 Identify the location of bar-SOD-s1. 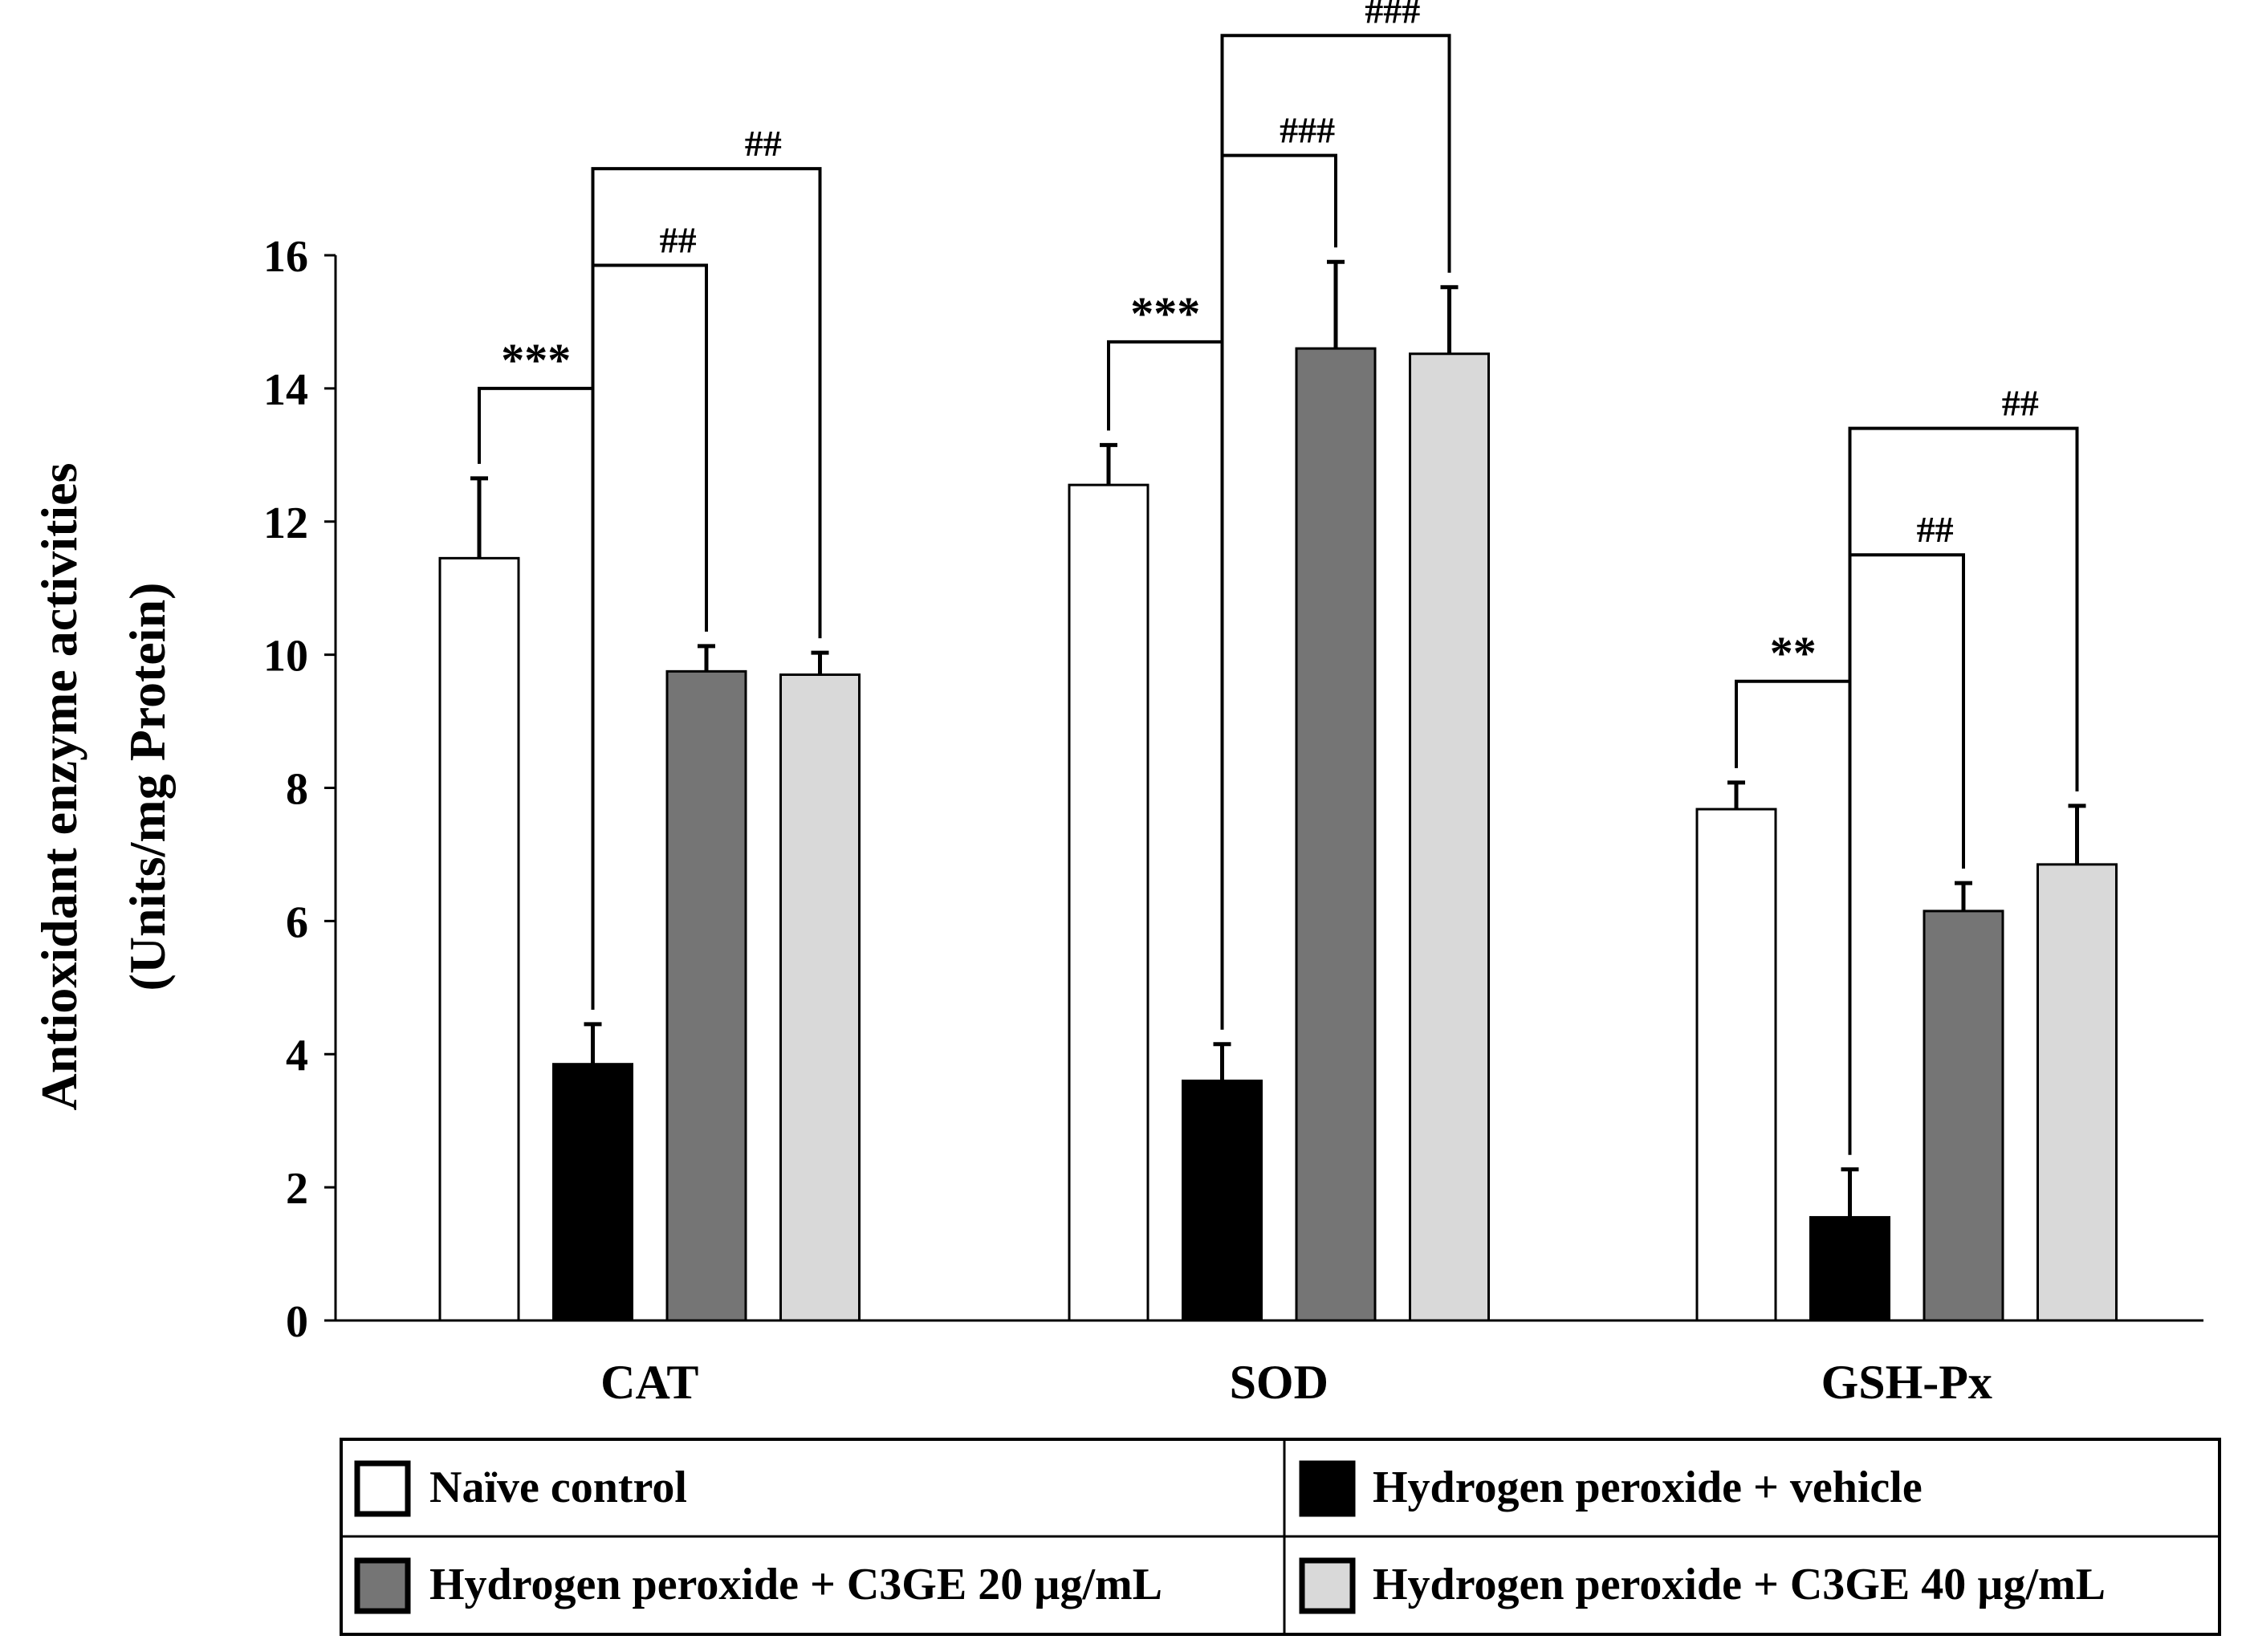
(1222, 1200).